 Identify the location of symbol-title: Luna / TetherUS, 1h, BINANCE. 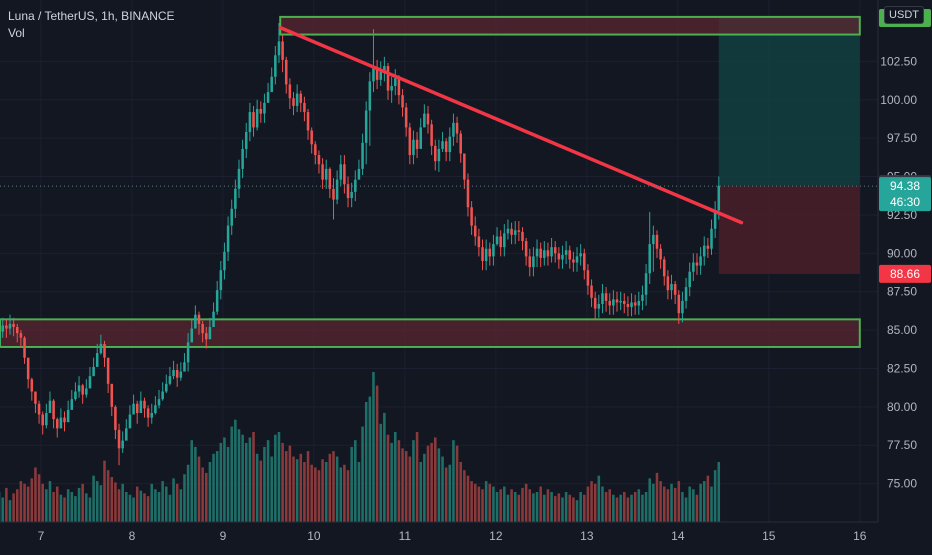
(91, 16).